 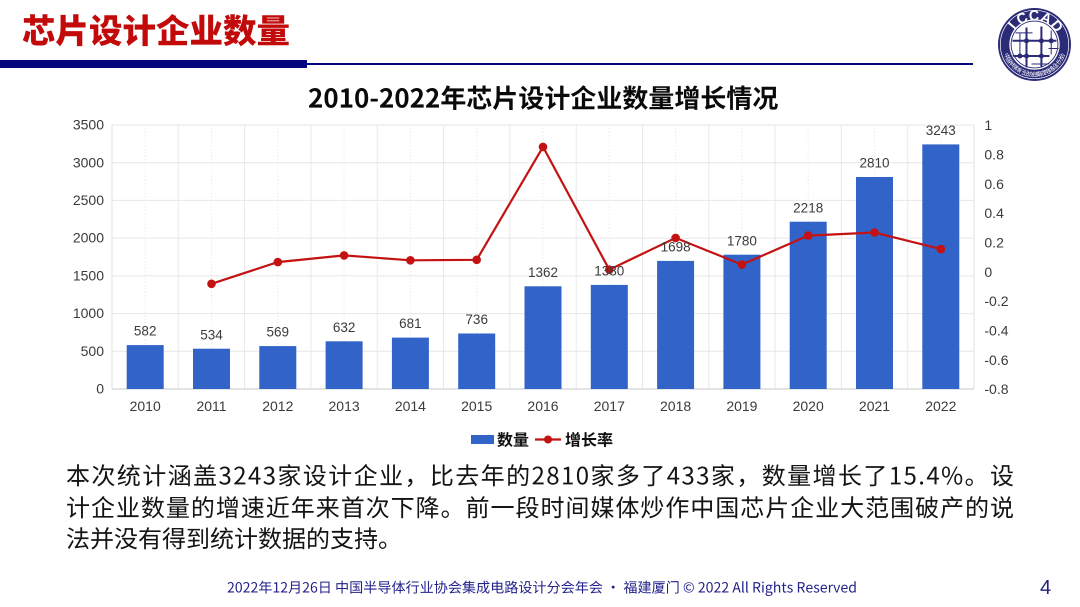 What do you see at coordinates (145, 406) in the screenshot?
I see `svg-text: 2010` at bounding box center [145, 406].